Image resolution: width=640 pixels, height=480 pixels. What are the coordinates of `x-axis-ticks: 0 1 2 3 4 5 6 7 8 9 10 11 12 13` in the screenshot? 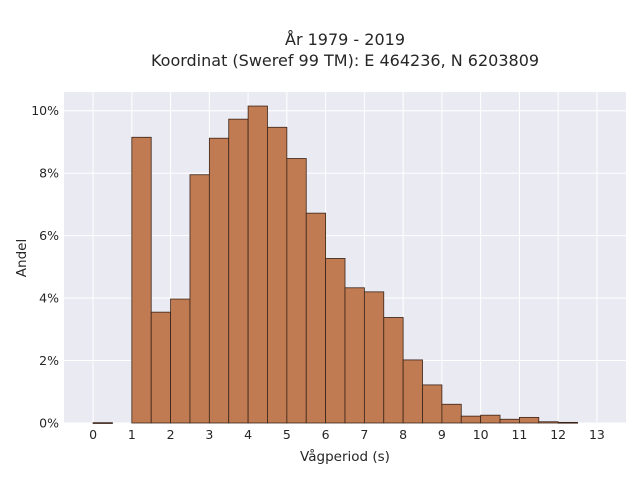 It's located at (347, 434).